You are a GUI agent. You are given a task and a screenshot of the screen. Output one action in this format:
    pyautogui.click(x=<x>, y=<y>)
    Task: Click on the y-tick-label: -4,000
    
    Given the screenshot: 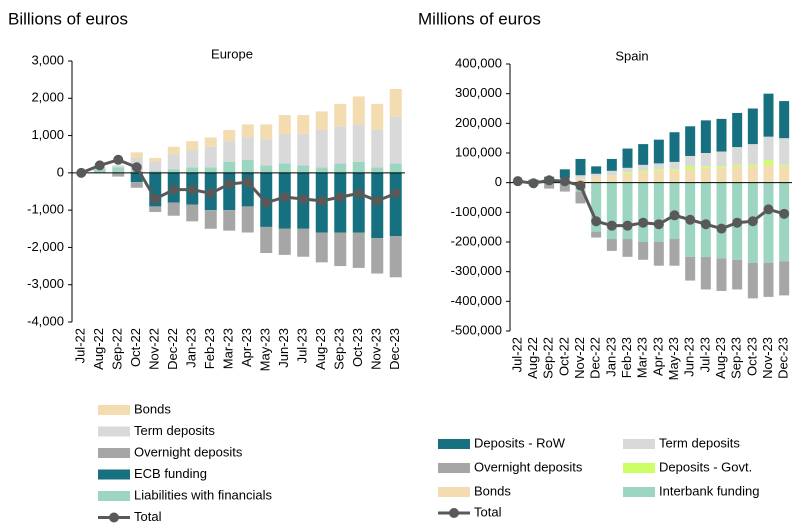 What is the action you would take?
    pyautogui.click(x=45, y=320)
    